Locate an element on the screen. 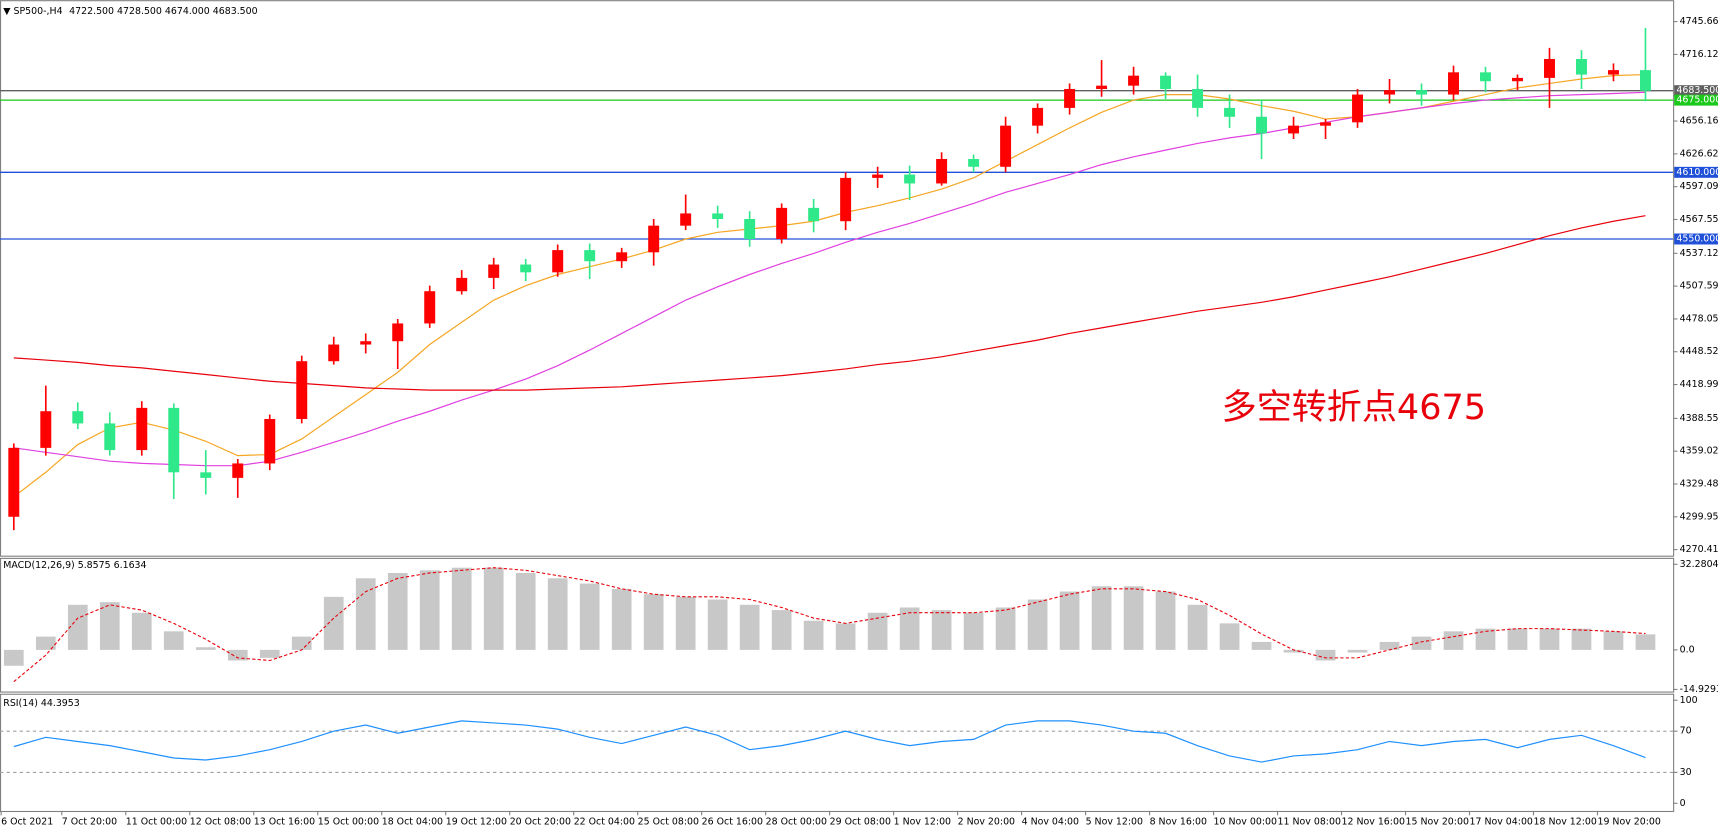 This screenshot has height=833, width=1718. x-tick-label: 26 Oct 16:00 is located at coordinates (732, 821).